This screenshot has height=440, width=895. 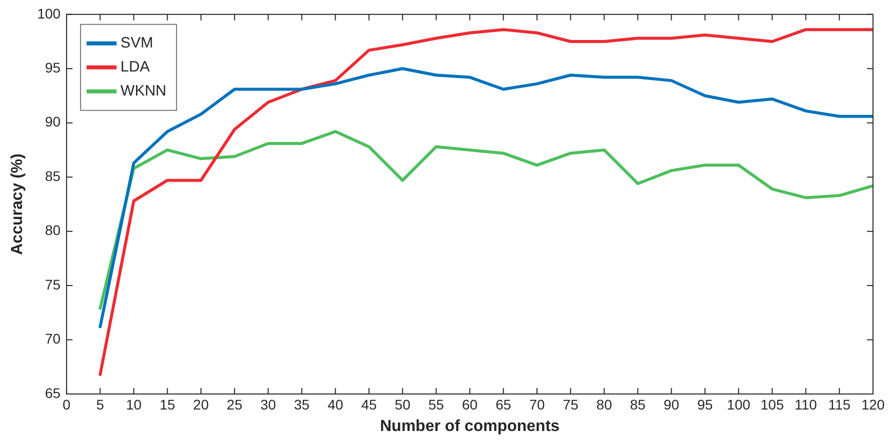 What do you see at coordinates (738, 404) in the screenshot?
I see `x-tick-label: 100` at bounding box center [738, 404].